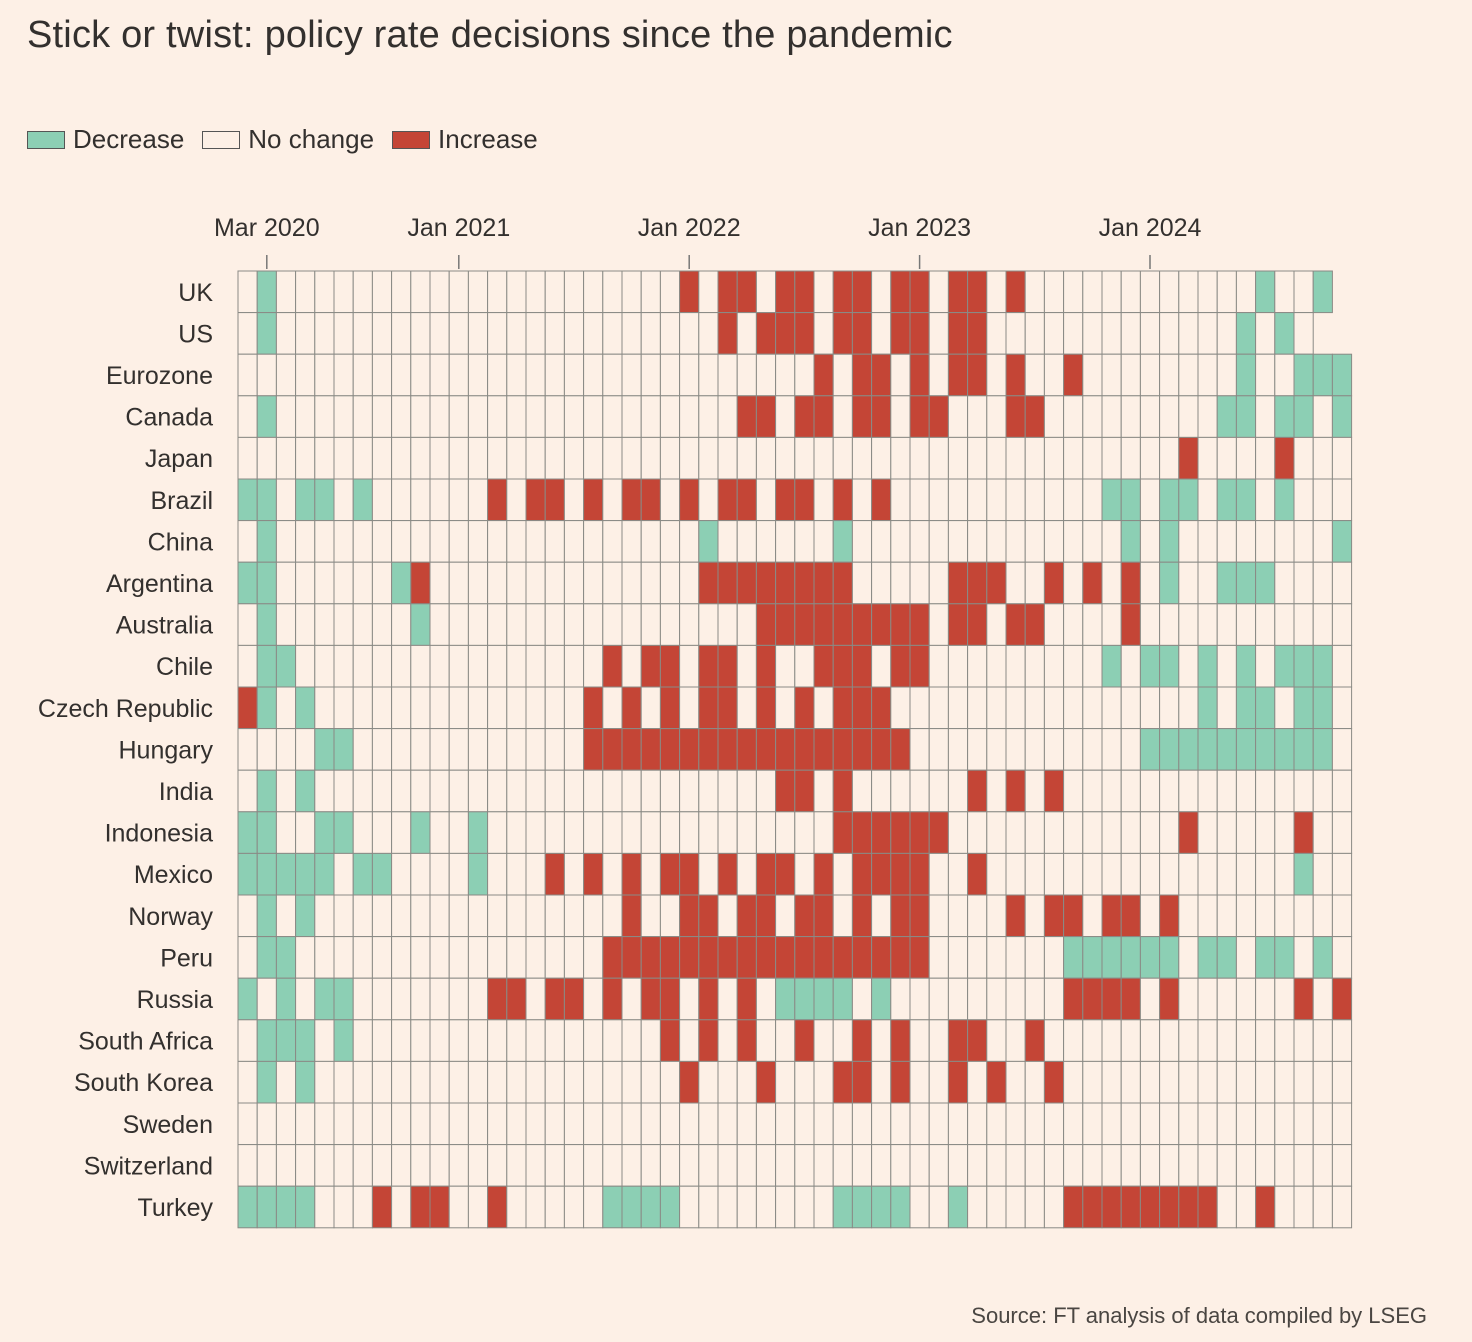 This screenshot has height=1342, width=1472. I want to click on row-label: Russia, so click(175, 1000).